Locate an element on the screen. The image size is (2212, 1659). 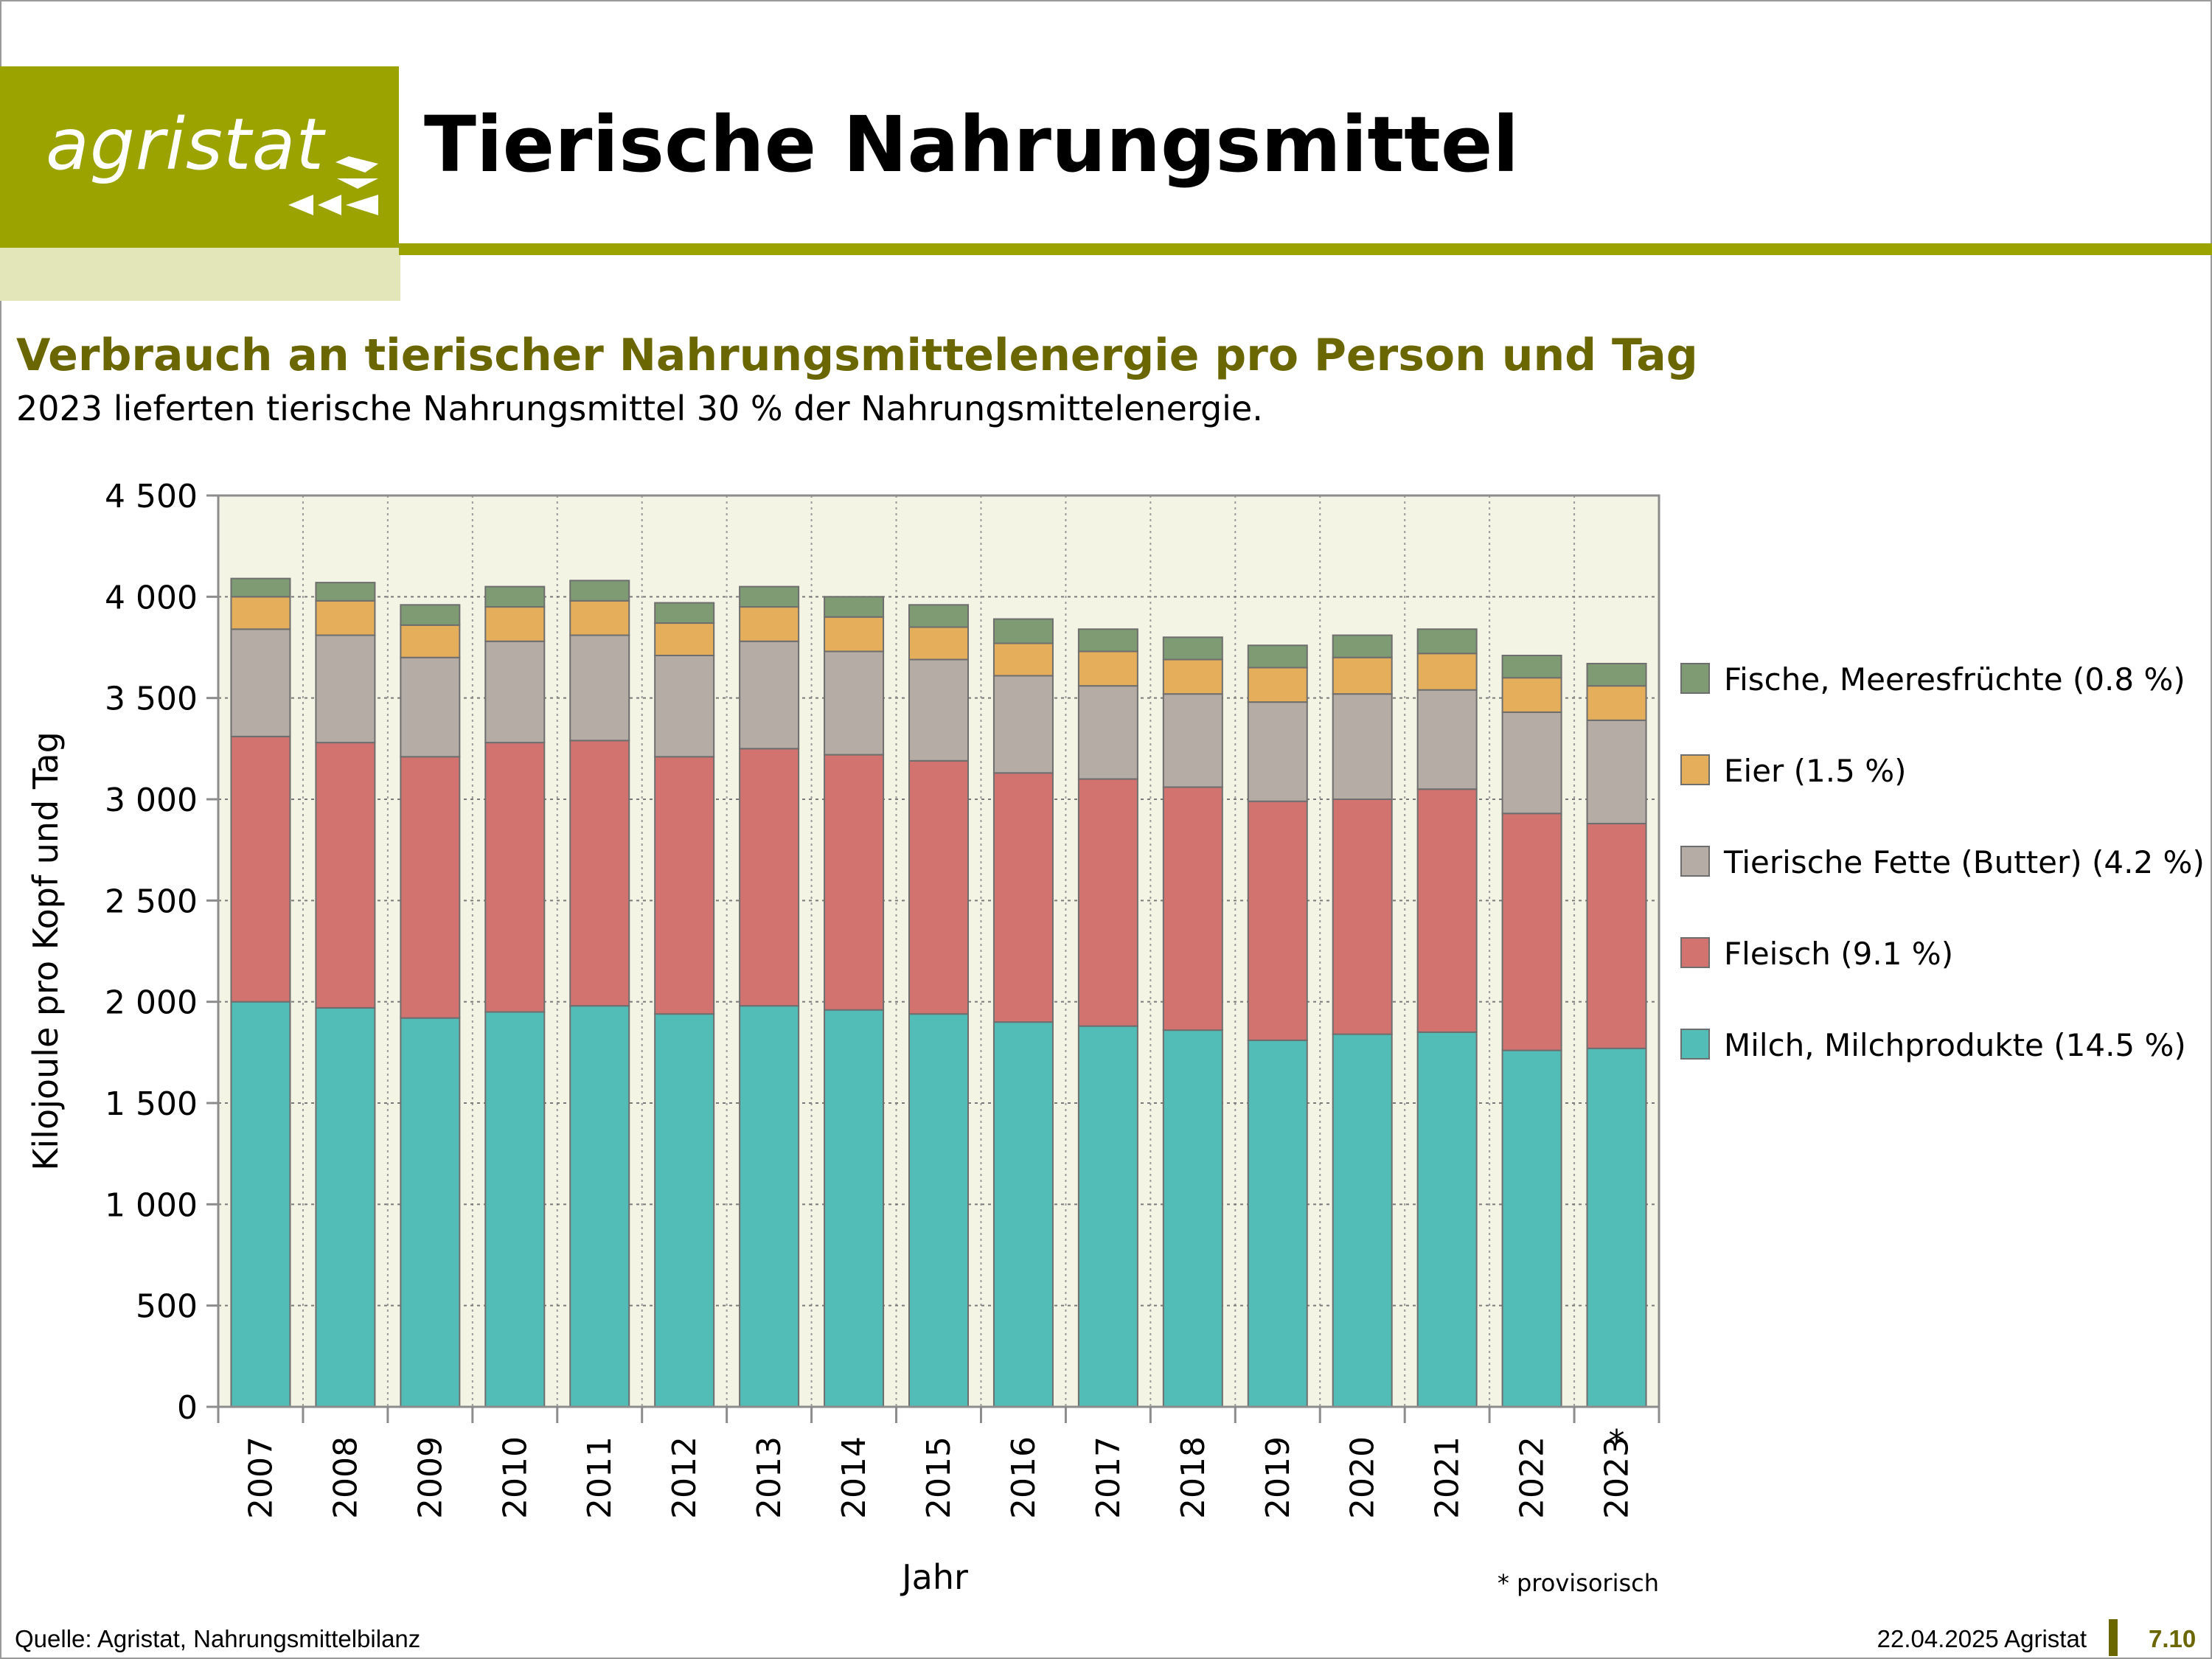
x-tick-label: 2020 is located at coordinates (1363, 1477).